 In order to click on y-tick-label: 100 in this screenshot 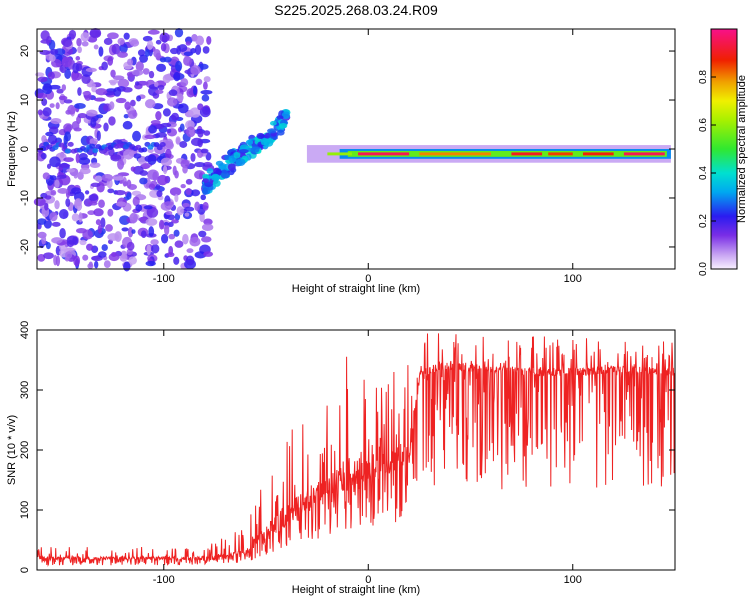, I will do `click(25, 510)`.